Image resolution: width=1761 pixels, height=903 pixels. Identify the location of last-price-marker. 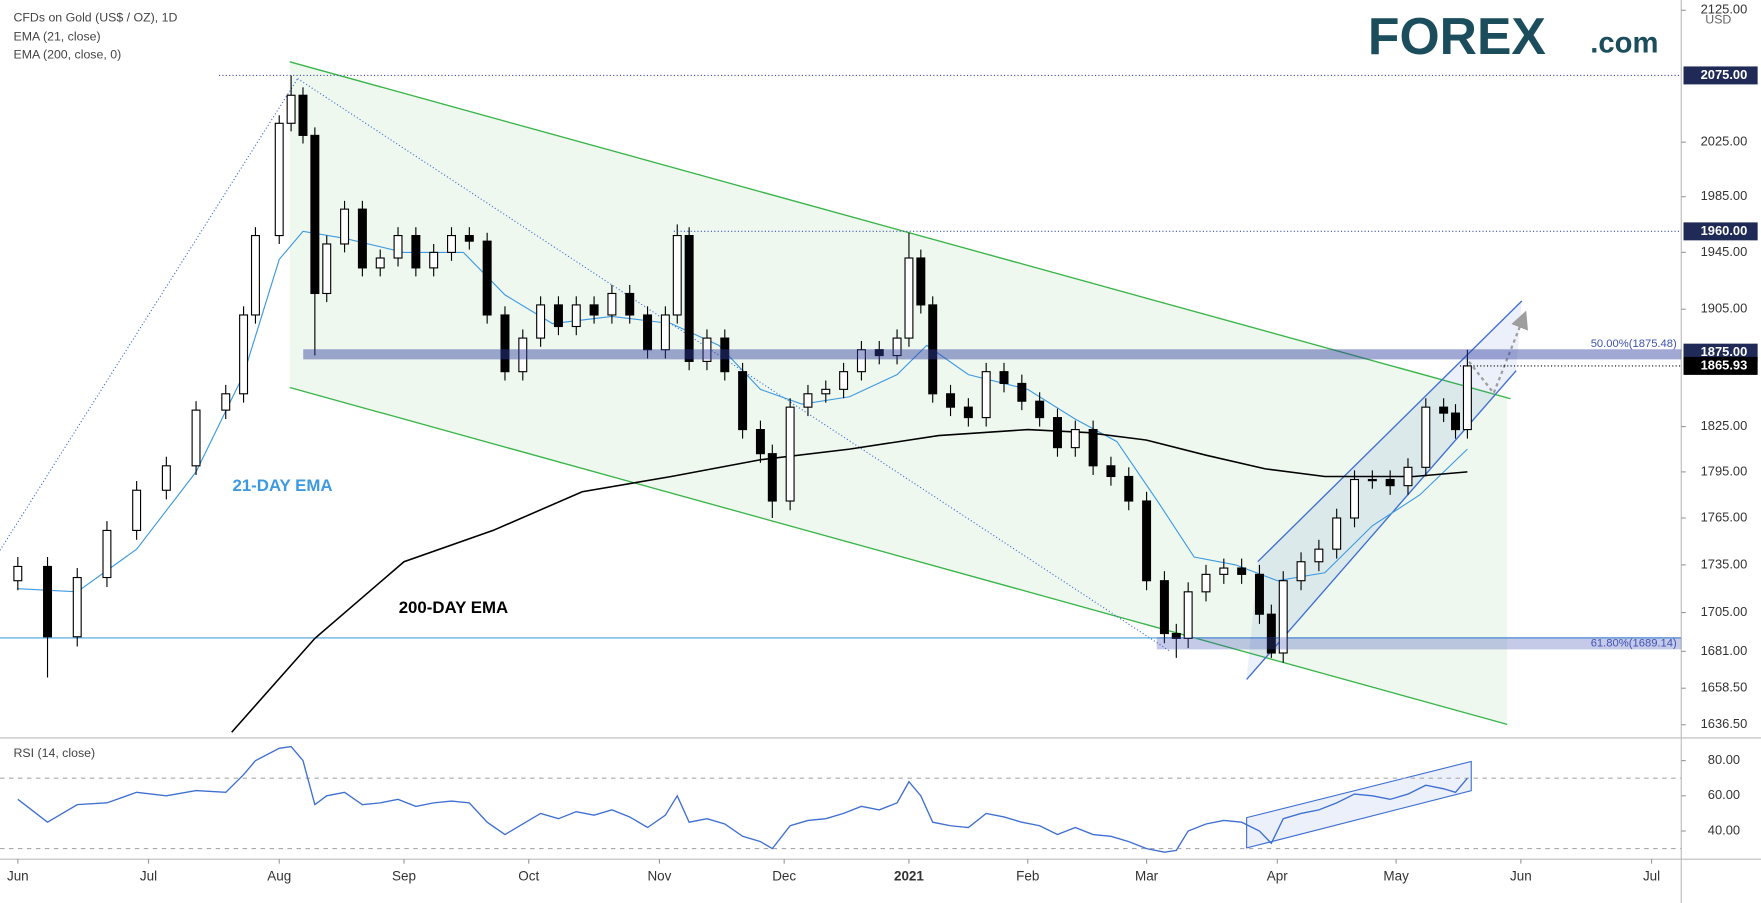
(1720, 365).